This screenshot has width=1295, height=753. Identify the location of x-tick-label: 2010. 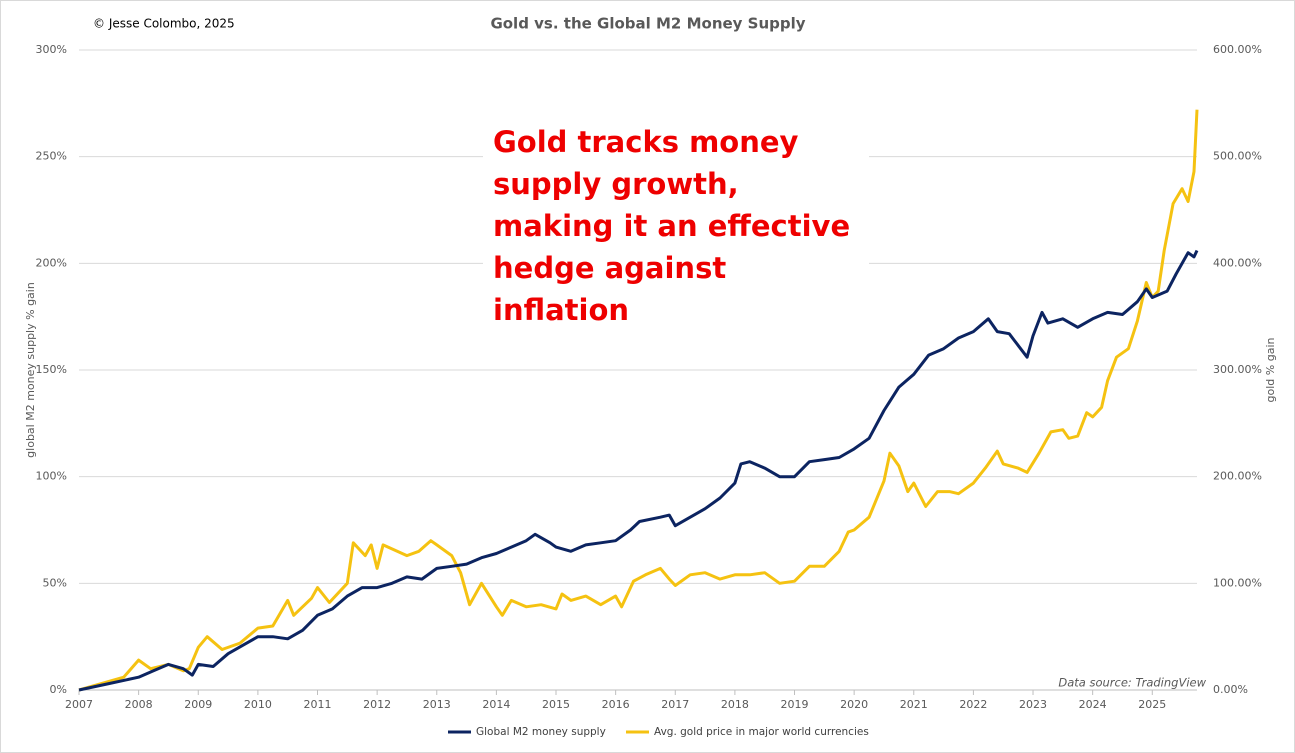
(258, 704).